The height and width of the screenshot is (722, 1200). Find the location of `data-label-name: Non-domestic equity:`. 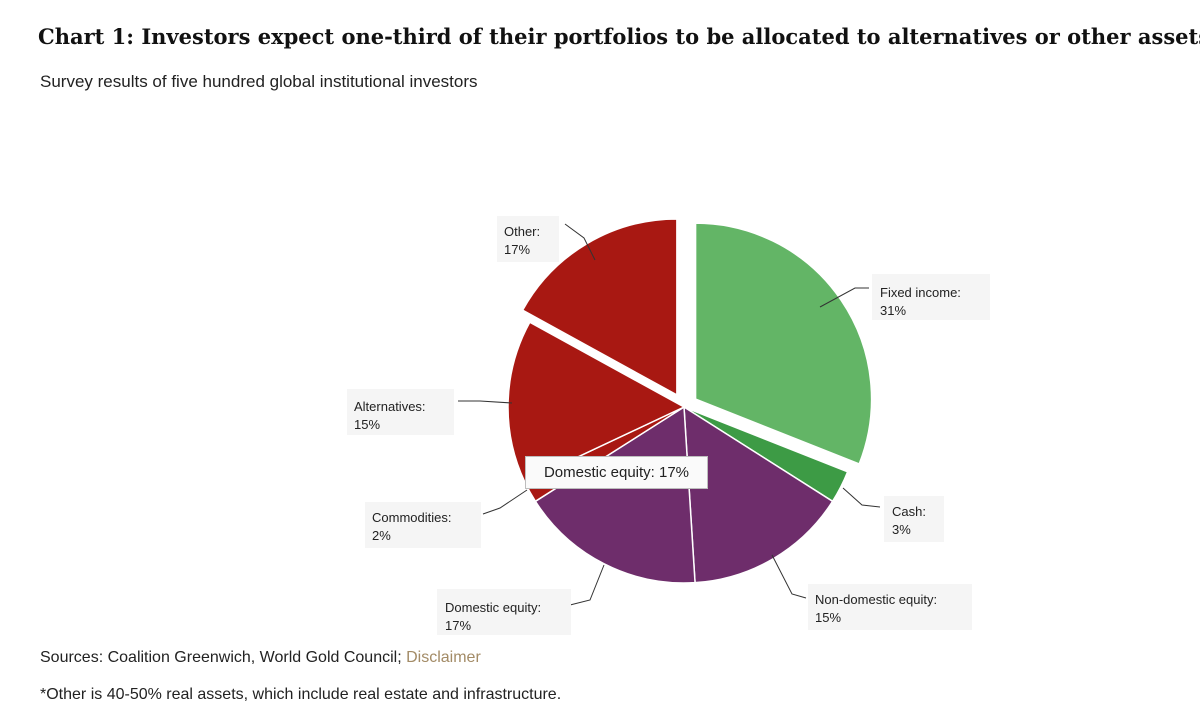

data-label-name: Non-domestic equity: is located at coordinates (876, 599).